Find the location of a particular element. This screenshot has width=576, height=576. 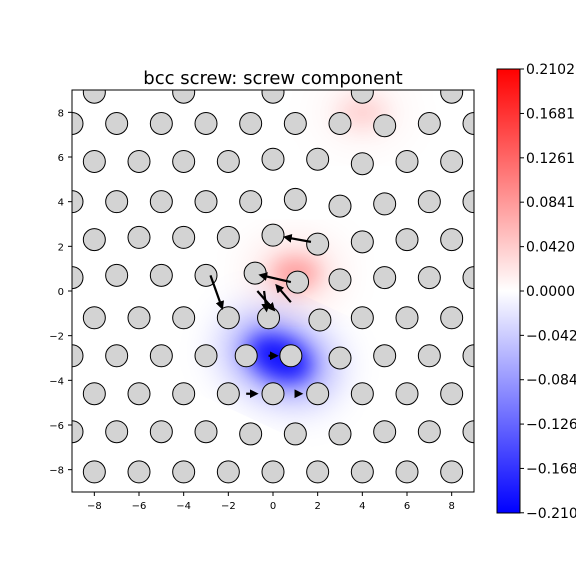

colorbar-tick-label: 0.0000 is located at coordinates (550, 292).